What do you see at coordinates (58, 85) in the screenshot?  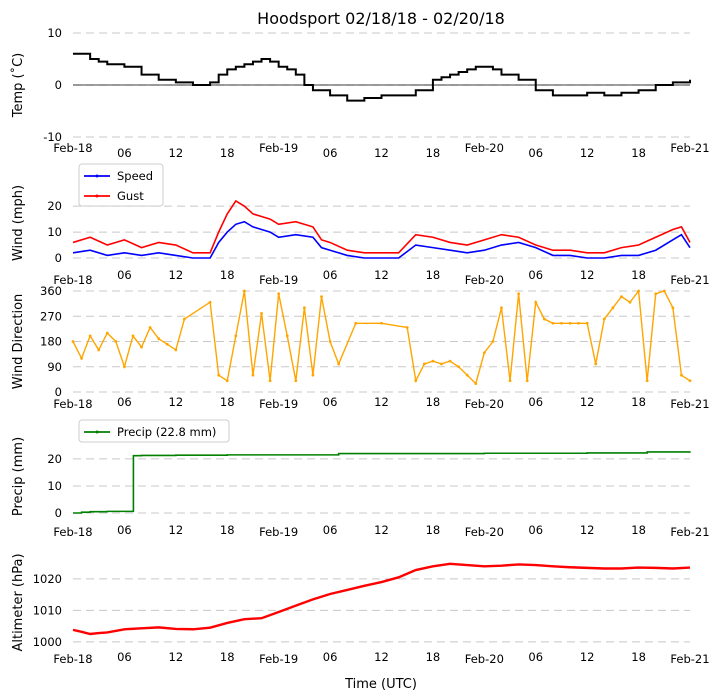 I see `temperature-ytick-label: 0` at bounding box center [58, 85].